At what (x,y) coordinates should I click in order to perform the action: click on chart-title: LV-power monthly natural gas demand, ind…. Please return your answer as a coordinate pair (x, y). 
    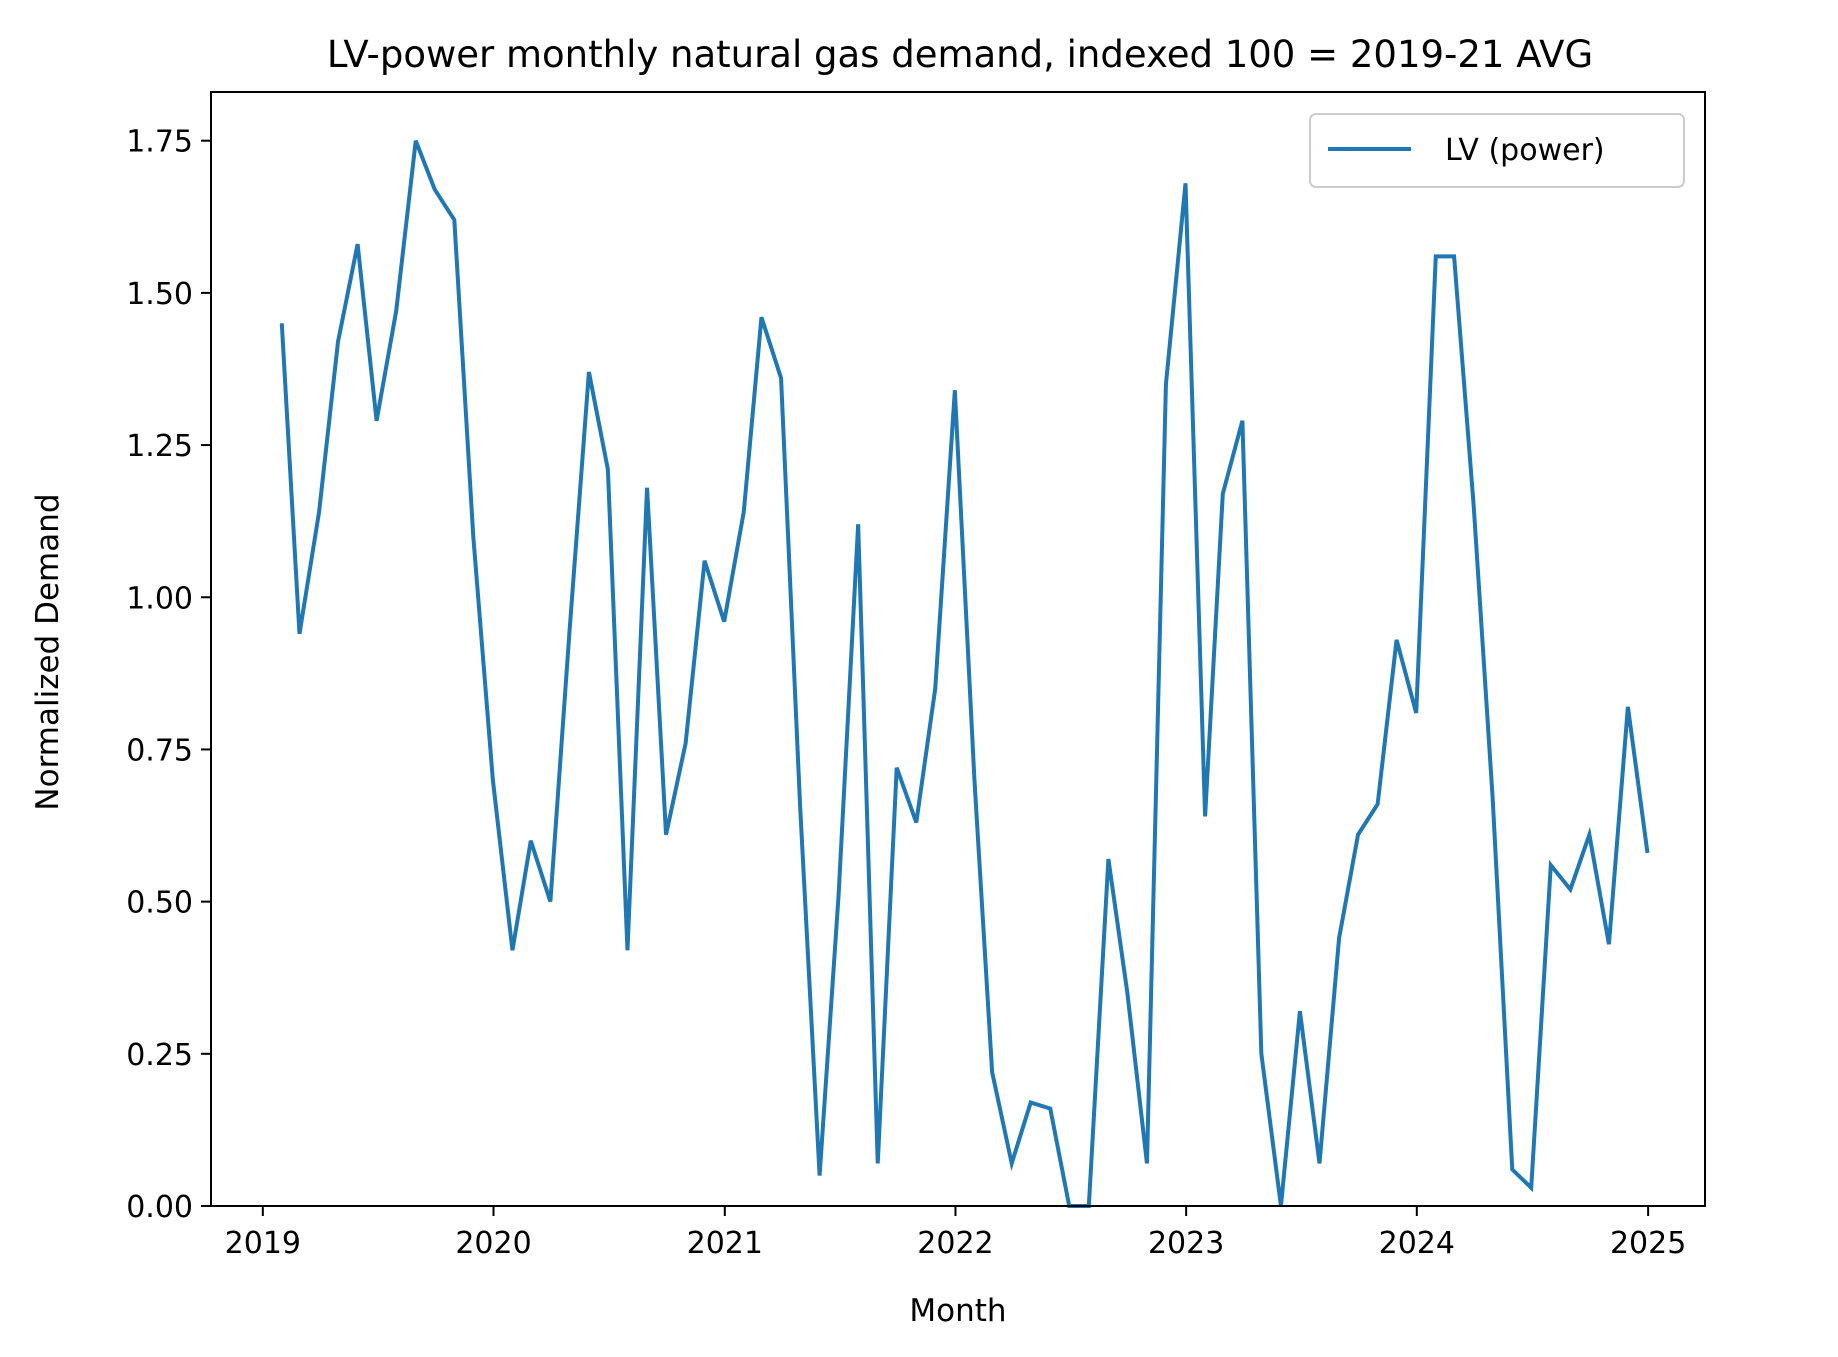
    Looking at the image, I should click on (960, 54).